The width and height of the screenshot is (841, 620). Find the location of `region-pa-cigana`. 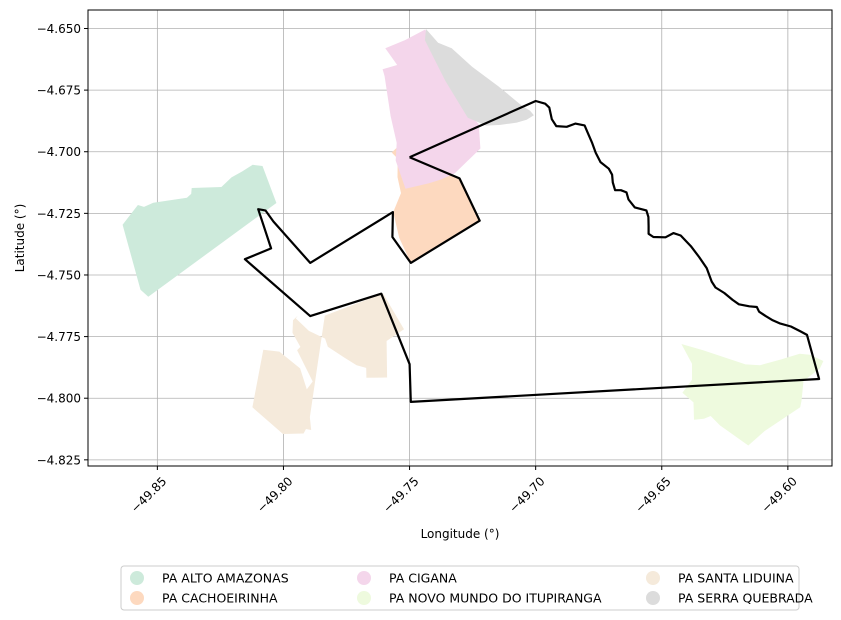

region-pa-cigana is located at coordinates (431, 109).